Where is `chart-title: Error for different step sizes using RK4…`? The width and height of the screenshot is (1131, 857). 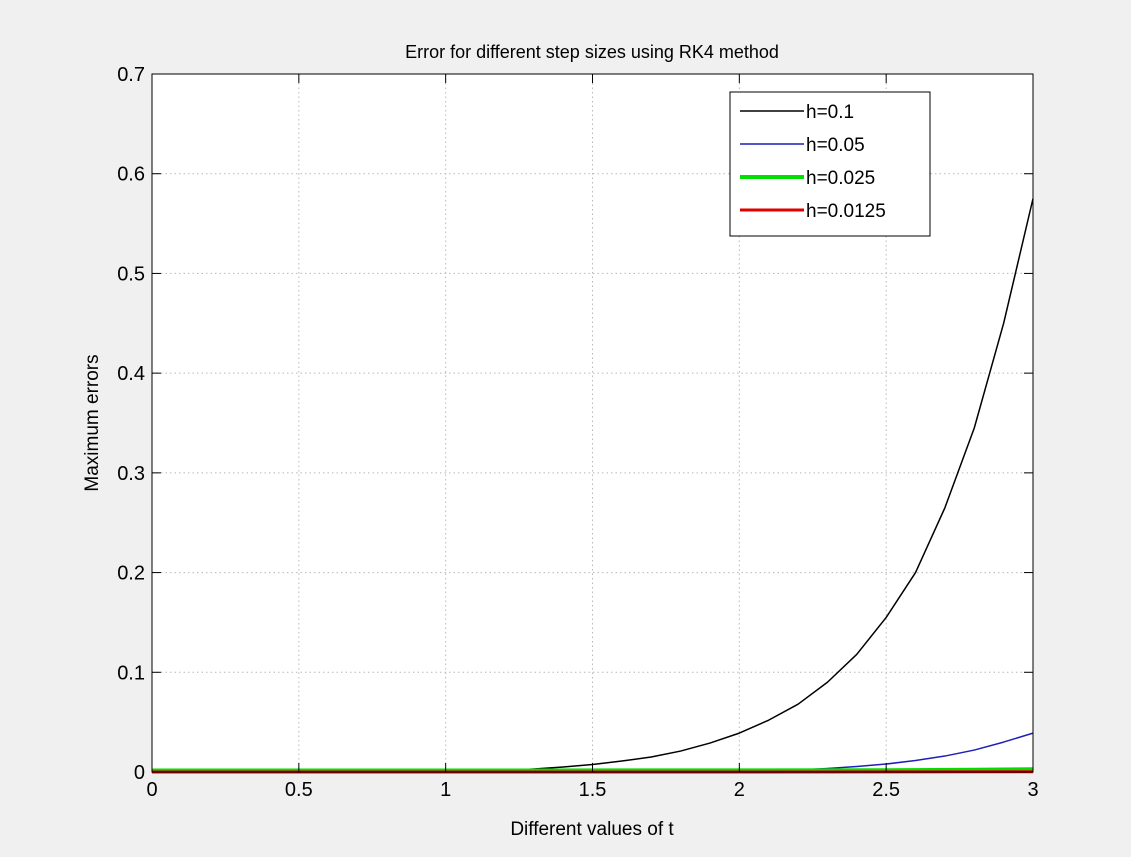
chart-title: Error for different step sizes using RK4… is located at coordinates (592, 52).